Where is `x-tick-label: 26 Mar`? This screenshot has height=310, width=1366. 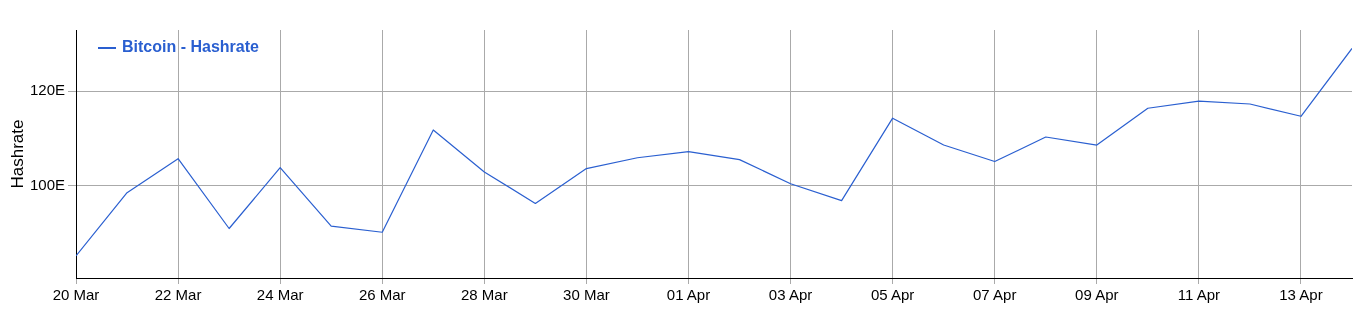 x-tick-label: 26 Mar is located at coordinates (382, 295).